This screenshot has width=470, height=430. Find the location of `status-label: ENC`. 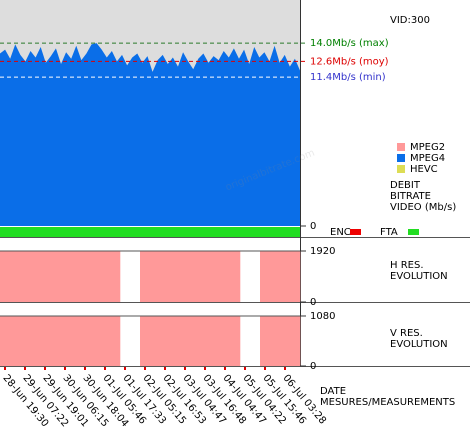

status-label: ENC is located at coordinates (340, 232).